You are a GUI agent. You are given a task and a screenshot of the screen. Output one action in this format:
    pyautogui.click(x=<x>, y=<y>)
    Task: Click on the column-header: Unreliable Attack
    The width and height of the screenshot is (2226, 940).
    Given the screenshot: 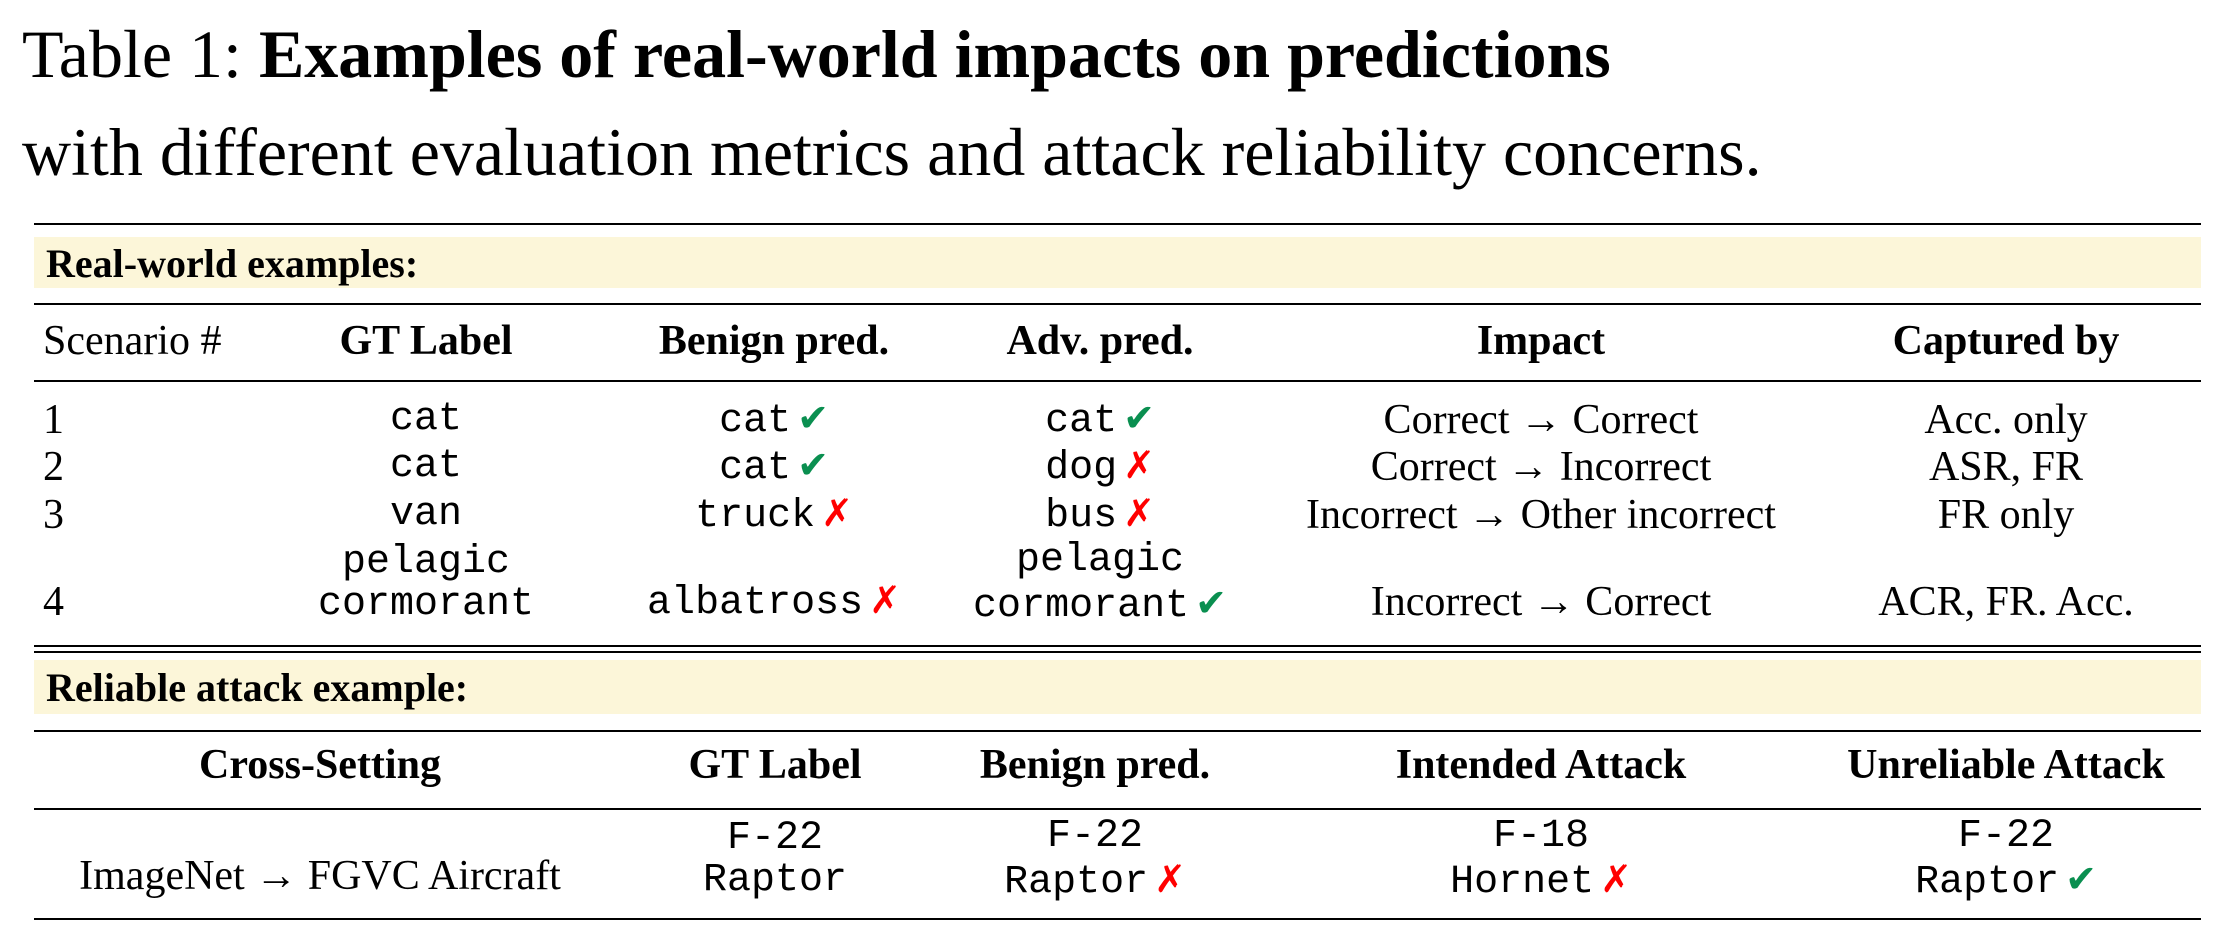 What is the action you would take?
    pyautogui.click(x=2006, y=765)
    